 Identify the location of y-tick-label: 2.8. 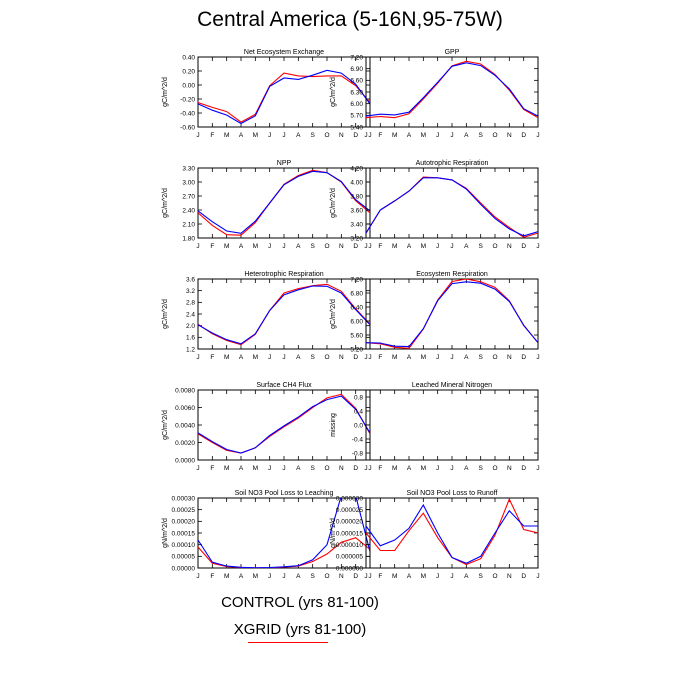
(190, 303).